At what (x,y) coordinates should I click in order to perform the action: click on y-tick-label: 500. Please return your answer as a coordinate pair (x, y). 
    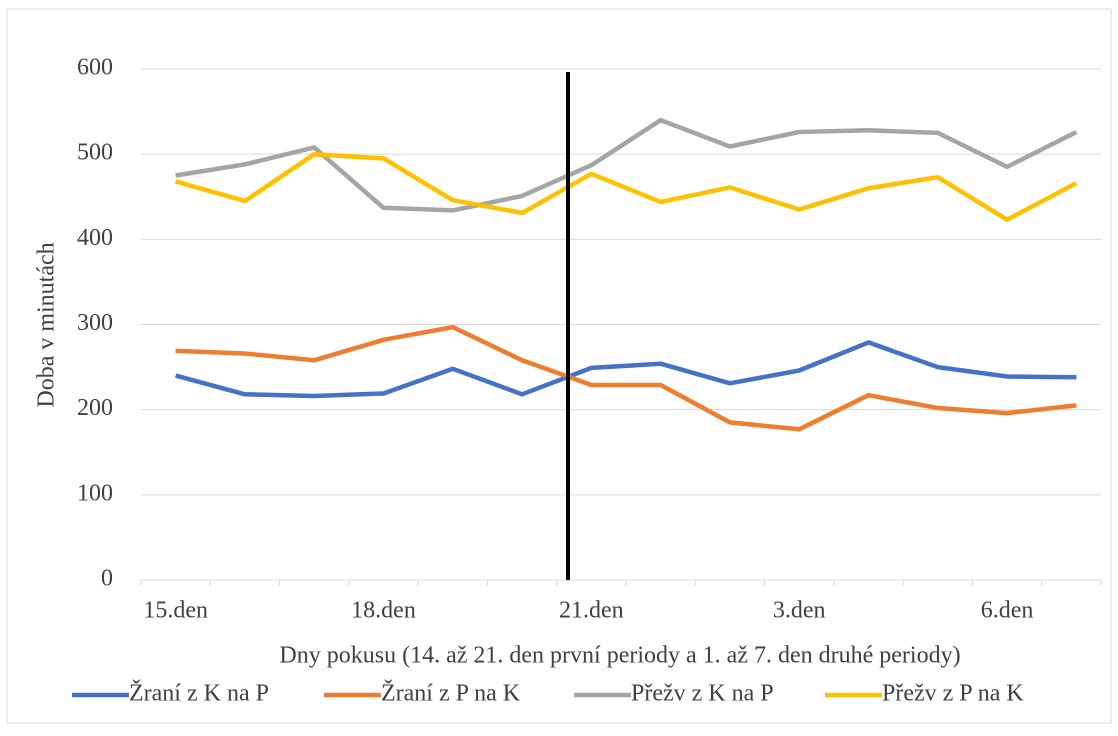
    Looking at the image, I should click on (95, 153).